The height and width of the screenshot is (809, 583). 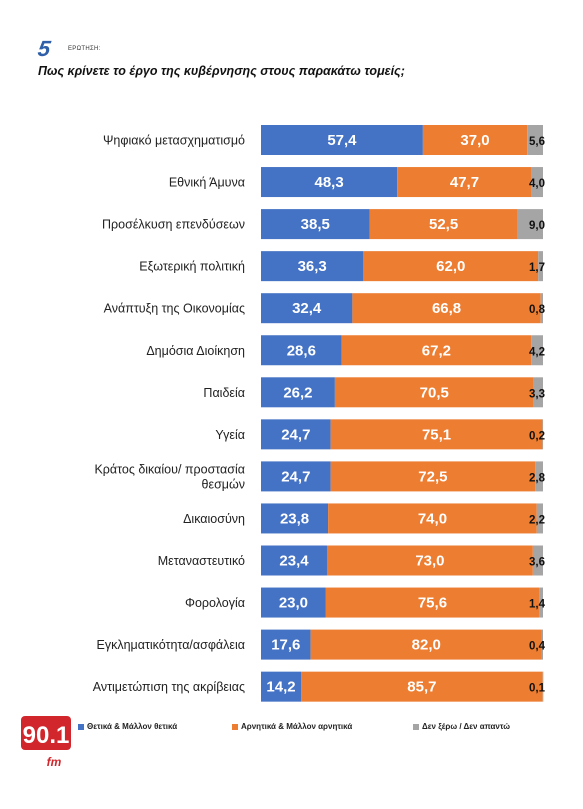 What do you see at coordinates (416, 726) in the screenshot?
I see `legend-swatch-dont-know` at bounding box center [416, 726].